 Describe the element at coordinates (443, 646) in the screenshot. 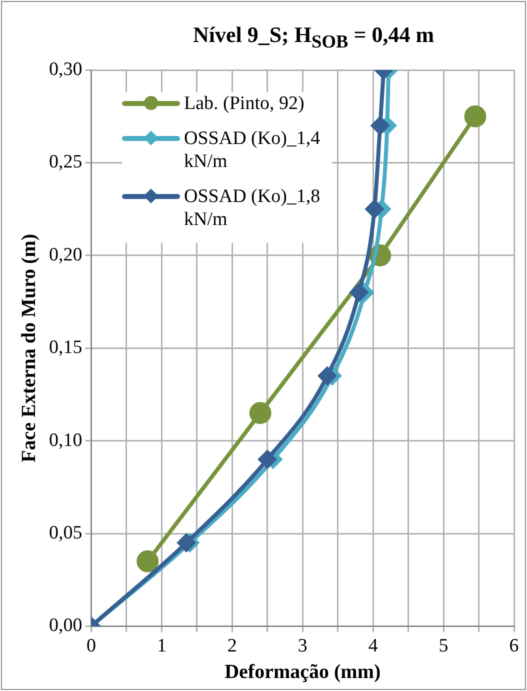

I see `x-tick-label: 5` at that location.